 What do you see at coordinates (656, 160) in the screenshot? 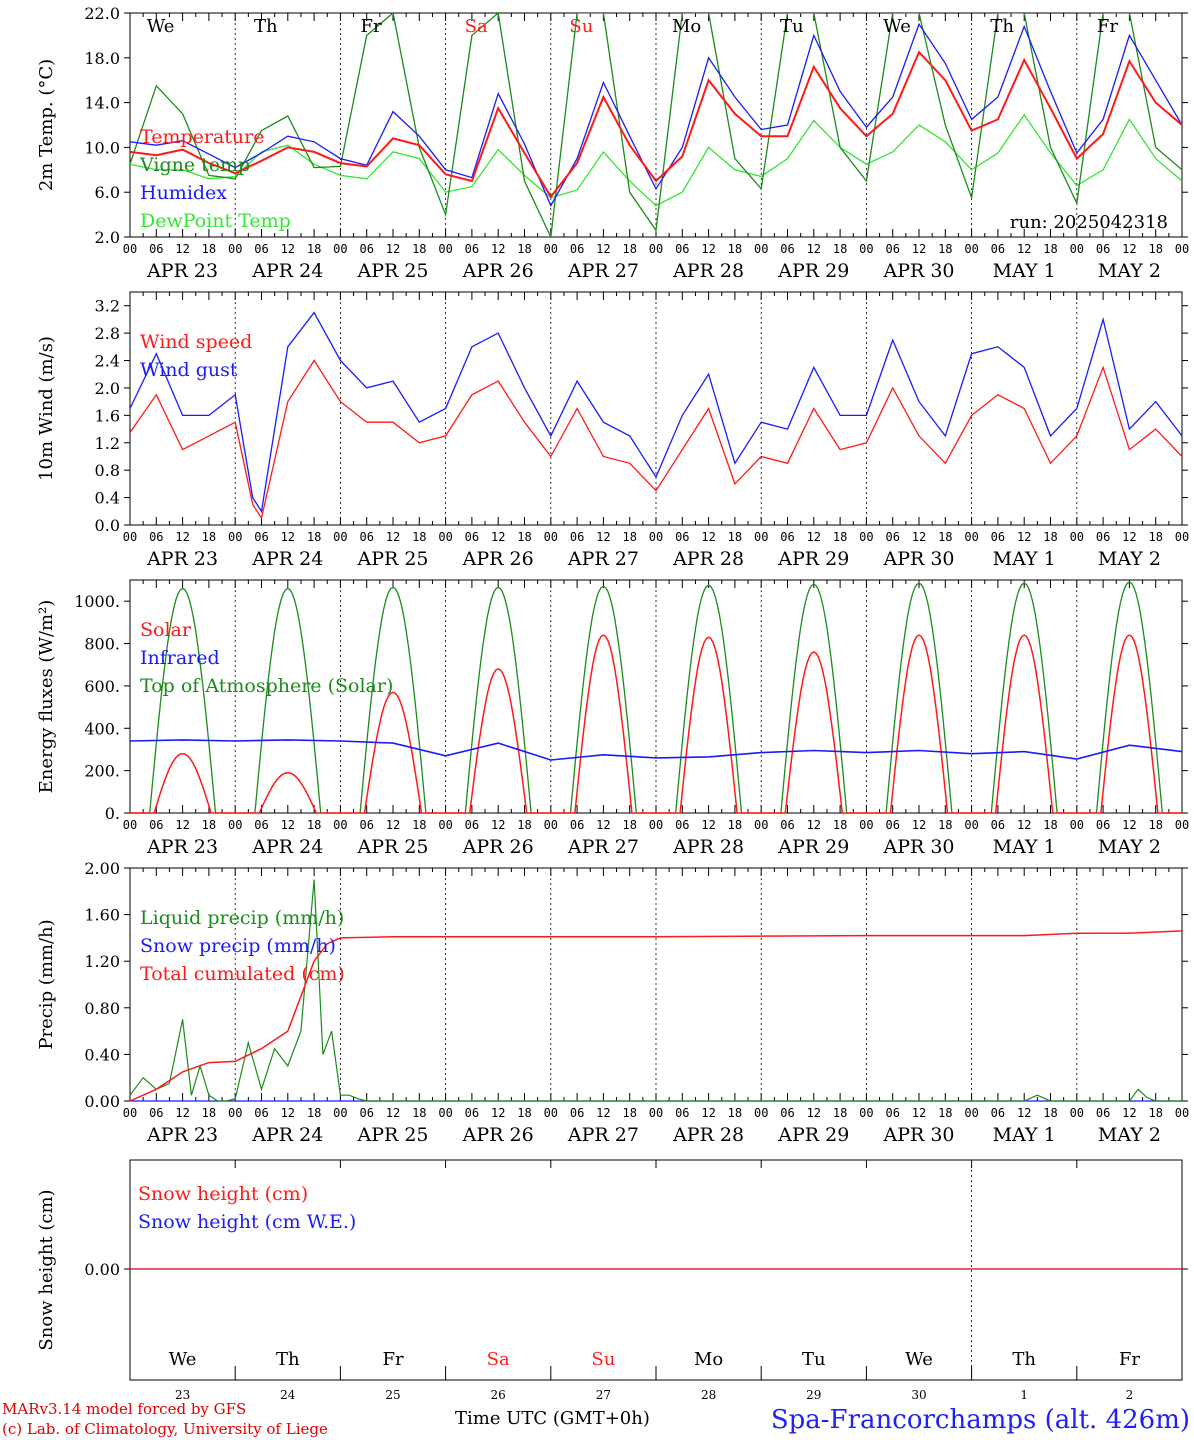
I see `series-dewpoint-temp` at bounding box center [656, 160].